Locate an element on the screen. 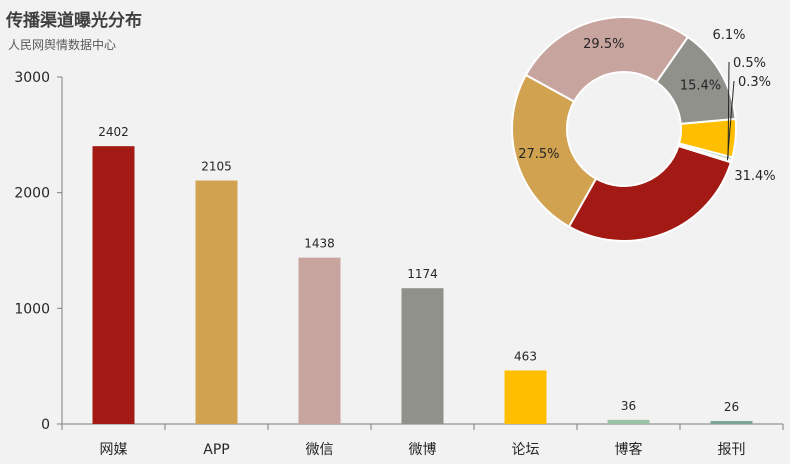 Image resolution: width=790 pixels, height=464 pixels. x-category-label: 网媒 is located at coordinates (114, 450).